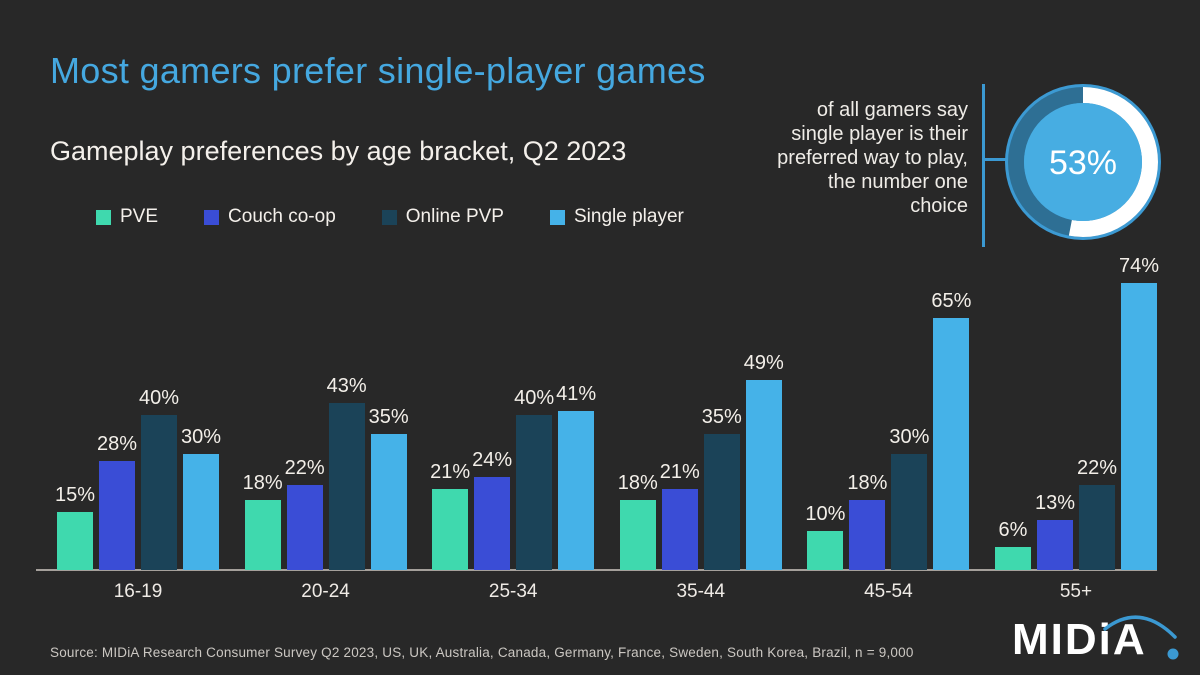 This screenshot has height=675, width=1200. Describe the element at coordinates (450, 515) in the screenshot. I see `bar-col: 21%` at that location.